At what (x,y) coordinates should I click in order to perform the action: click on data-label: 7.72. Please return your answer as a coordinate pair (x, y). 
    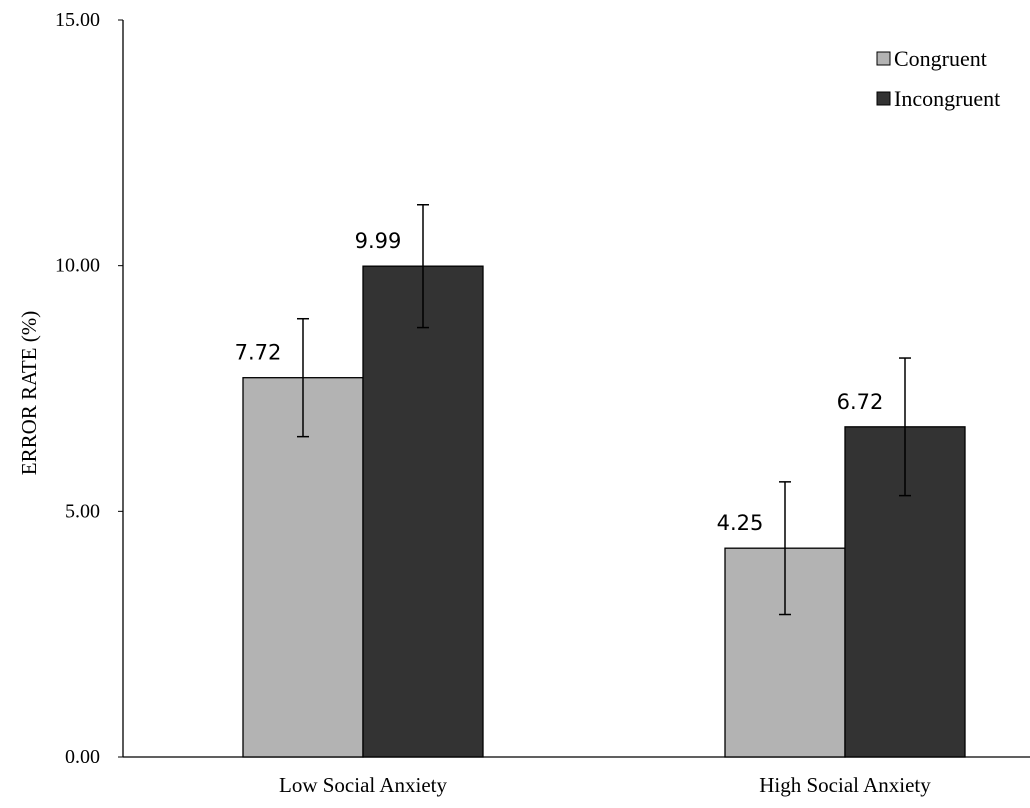
    Looking at the image, I should click on (258, 353).